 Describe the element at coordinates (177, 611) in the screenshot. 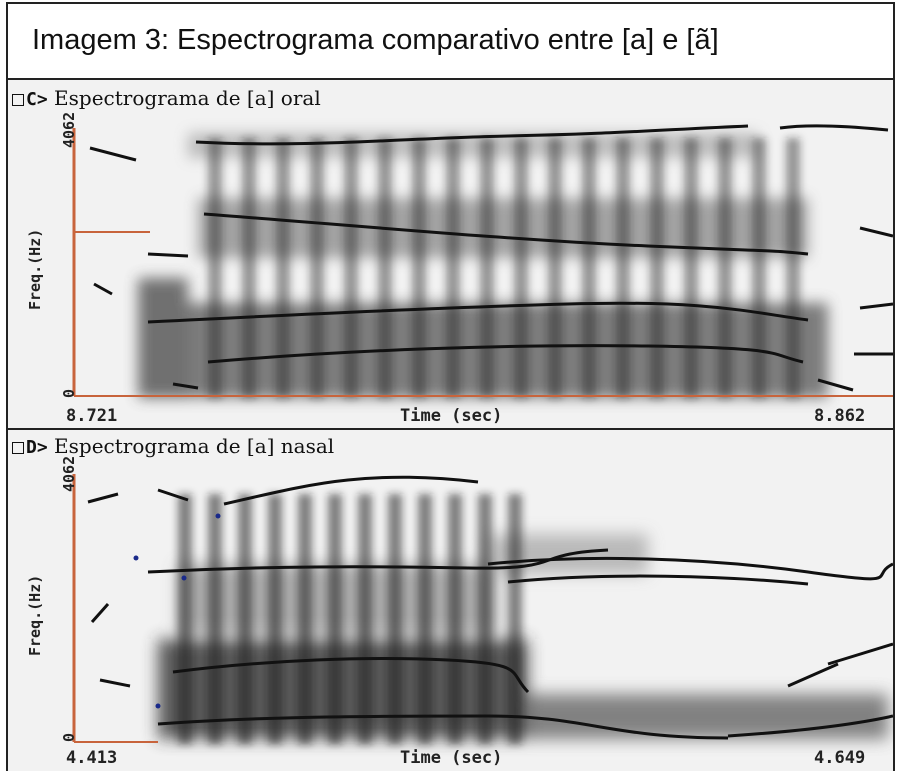

I see `blue-markers` at that location.